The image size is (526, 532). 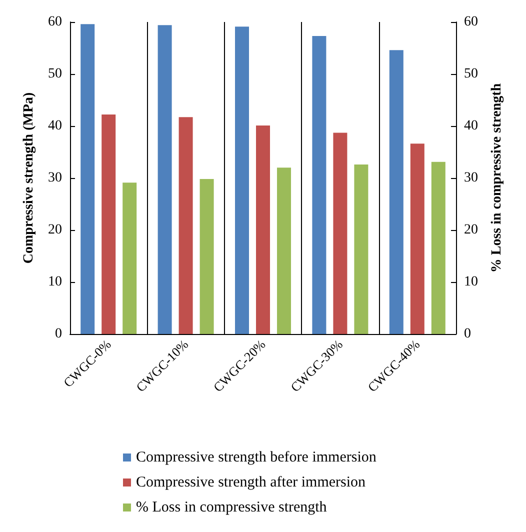 What do you see at coordinates (256, 458) in the screenshot?
I see `legend-label: Compressive strength before immersion` at bounding box center [256, 458].